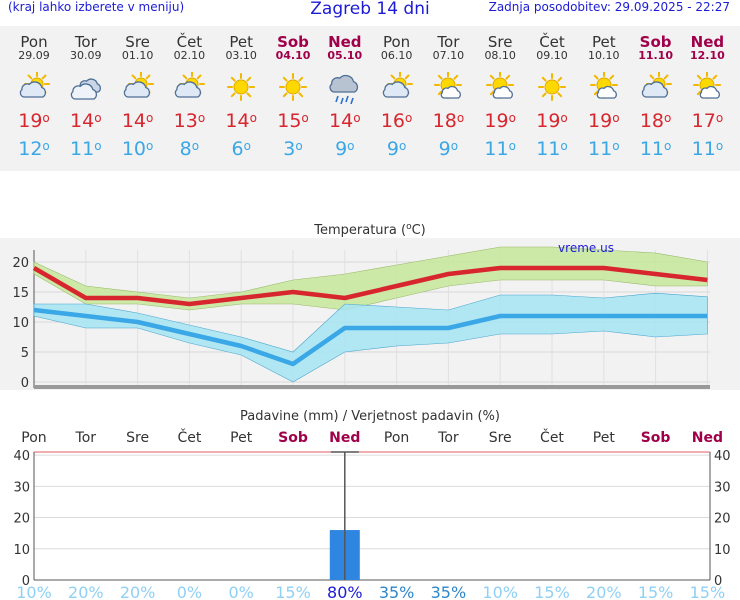  What do you see at coordinates (370, 9) in the screenshot?
I see `page-title: Zagreb 14 dni` at bounding box center [370, 9].